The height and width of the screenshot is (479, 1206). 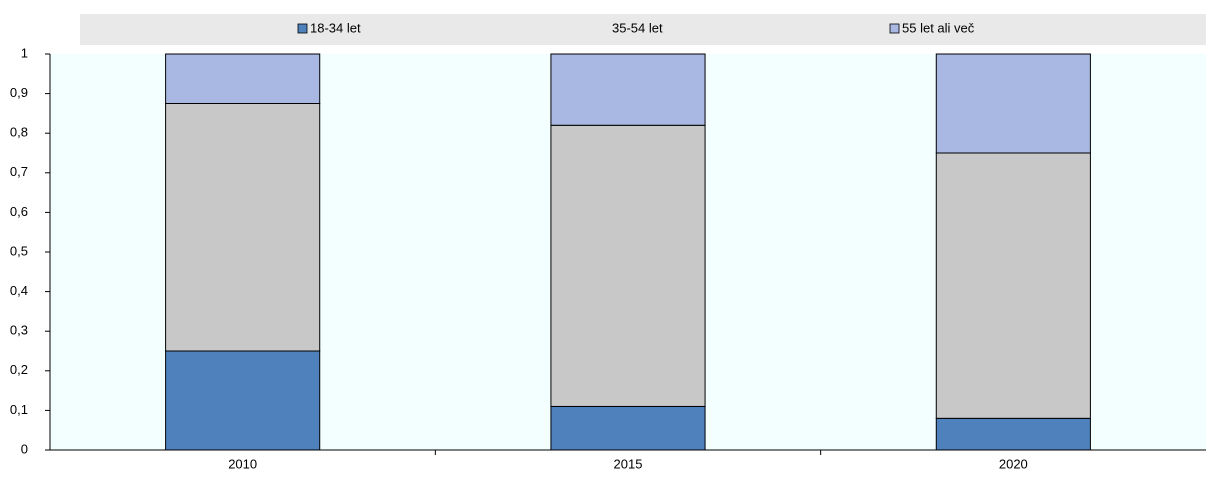 What do you see at coordinates (628, 463) in the screenshot?
I see `x-tick-label: 2015` at bounding box center [628, 463].